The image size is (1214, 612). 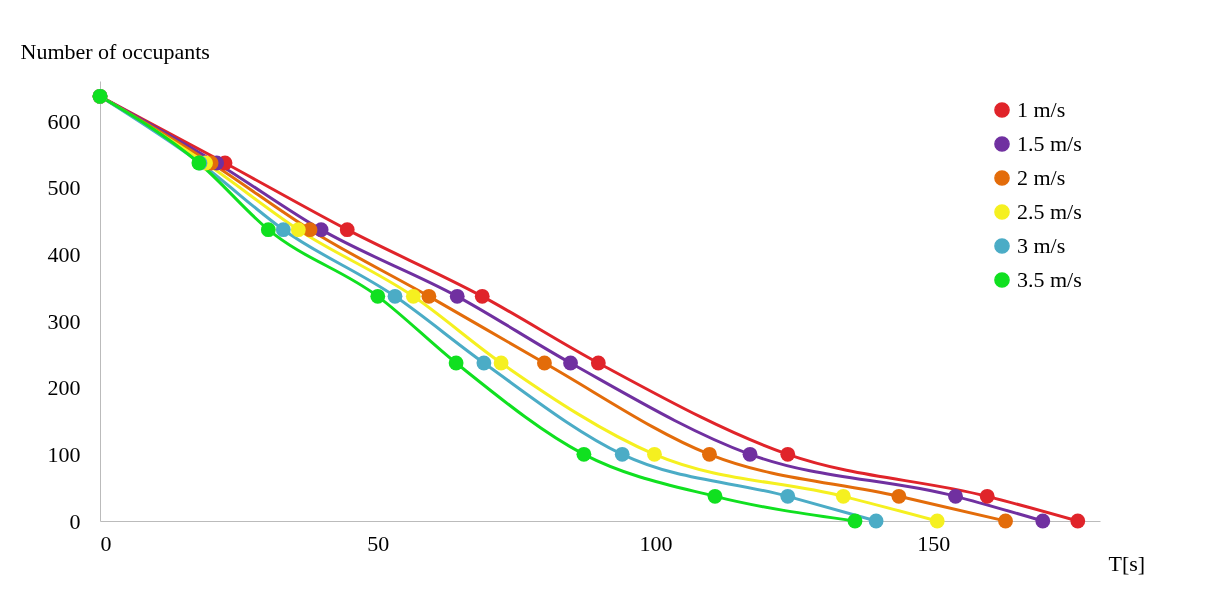 What do you see at coordinates (378, 543) in the screenshot?
I see `x-tick-label: 50` at bounding box center [378, 543].